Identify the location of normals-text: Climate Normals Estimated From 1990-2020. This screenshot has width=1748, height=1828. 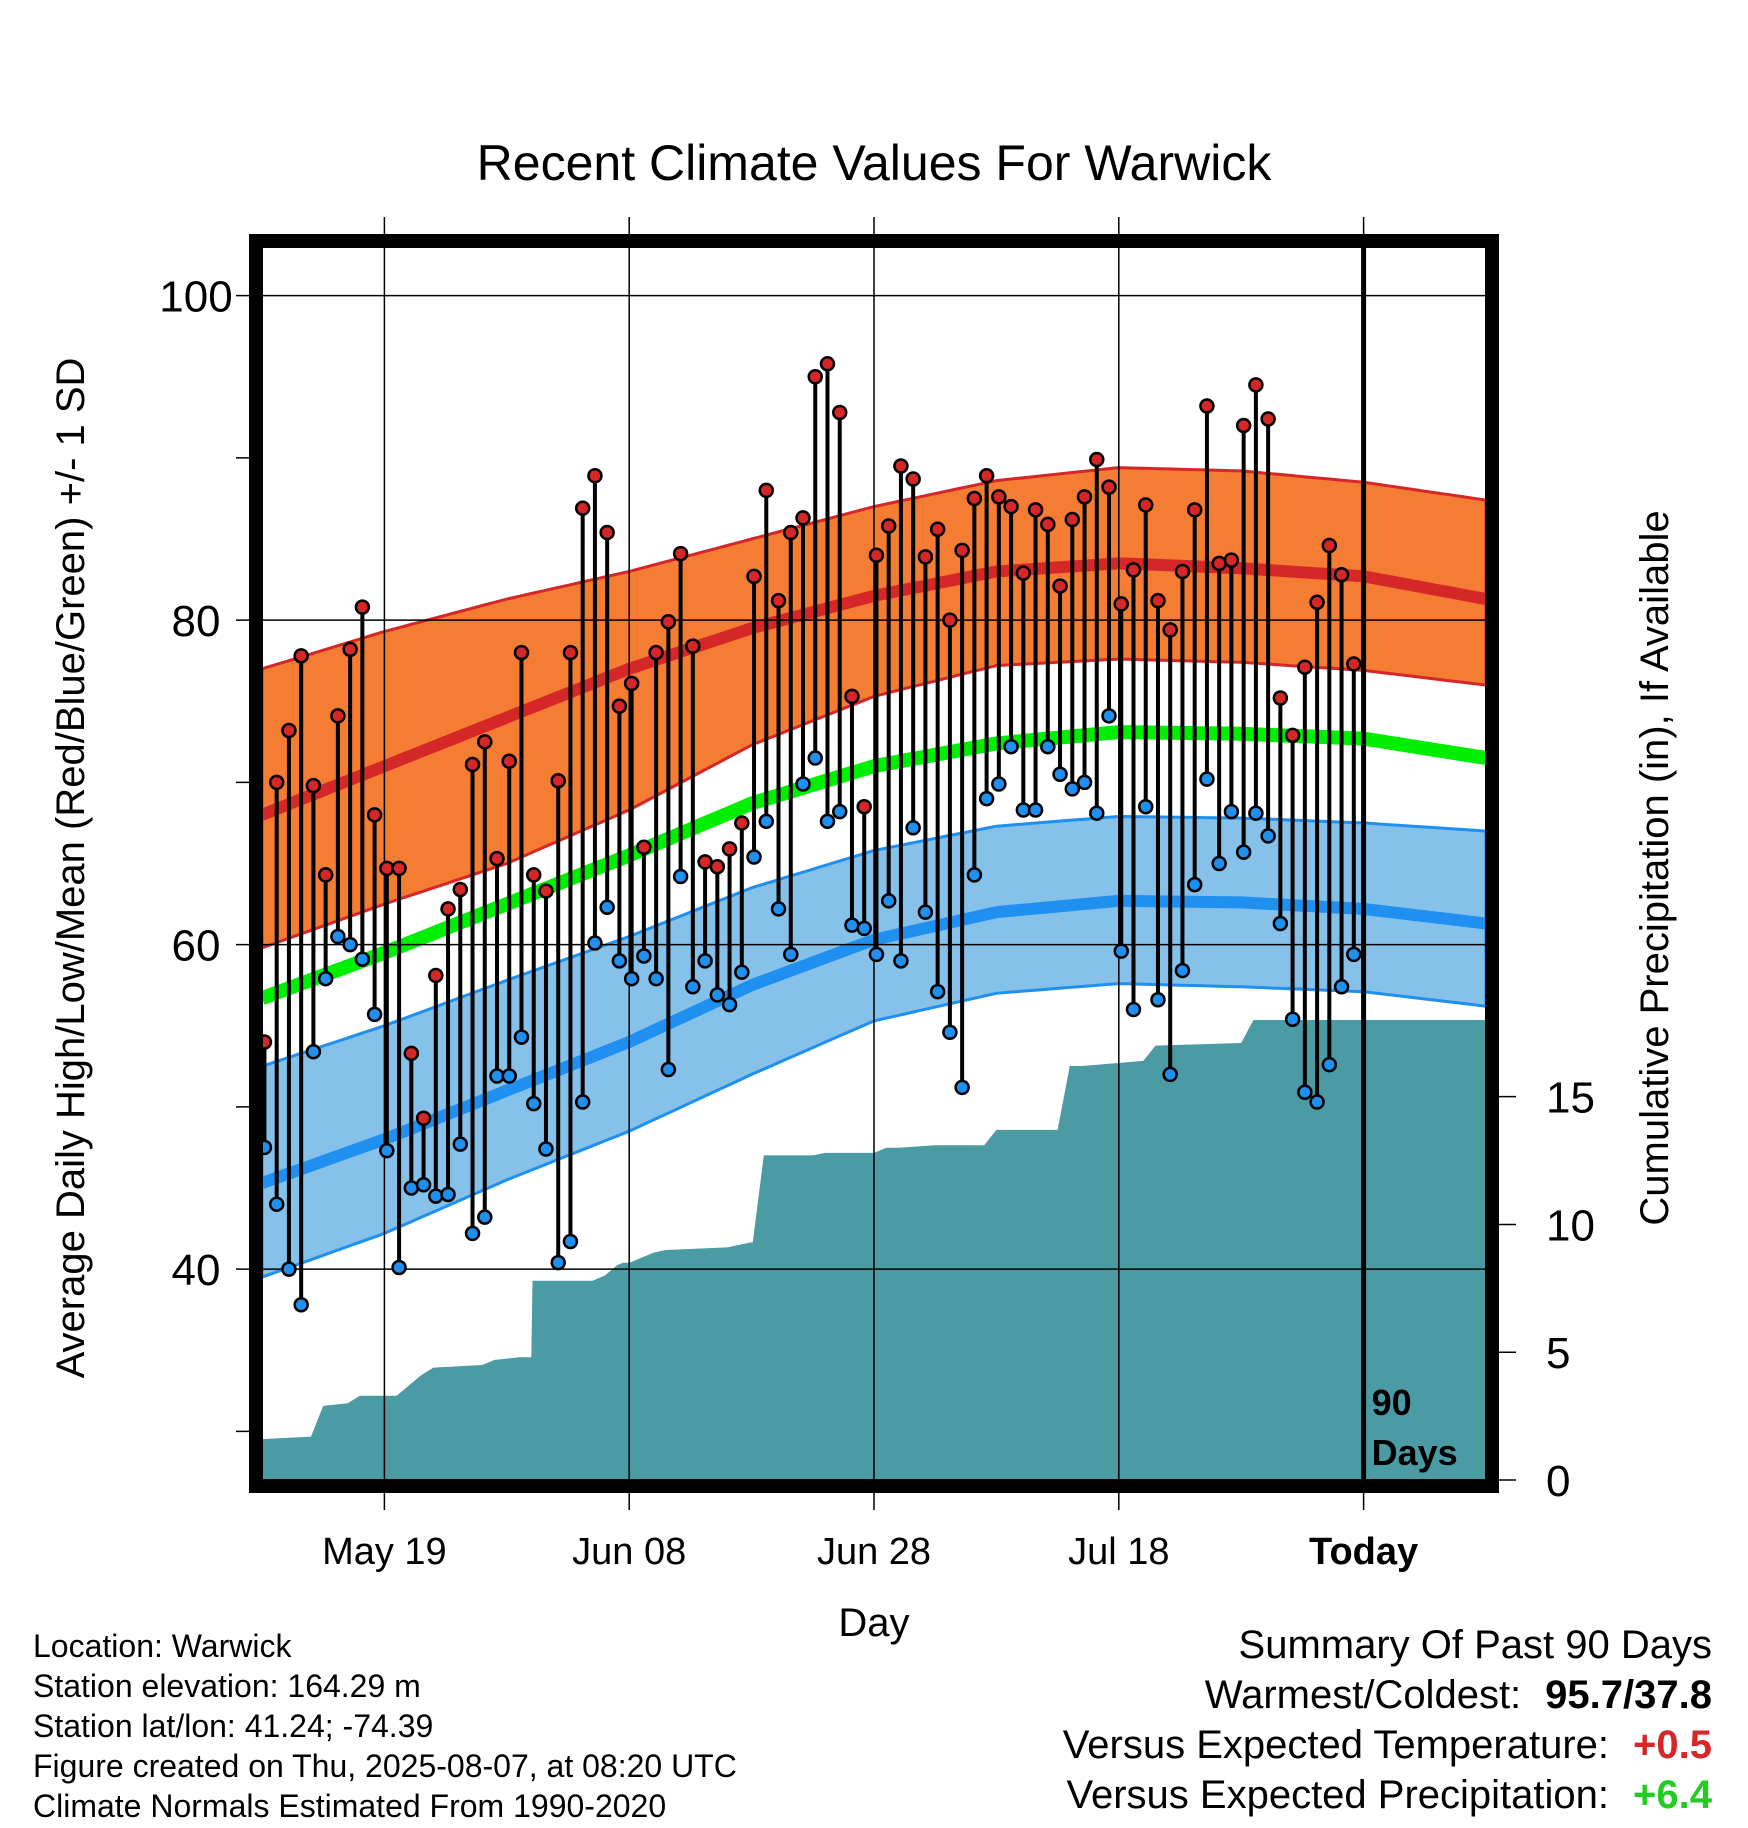
(350, 1806).